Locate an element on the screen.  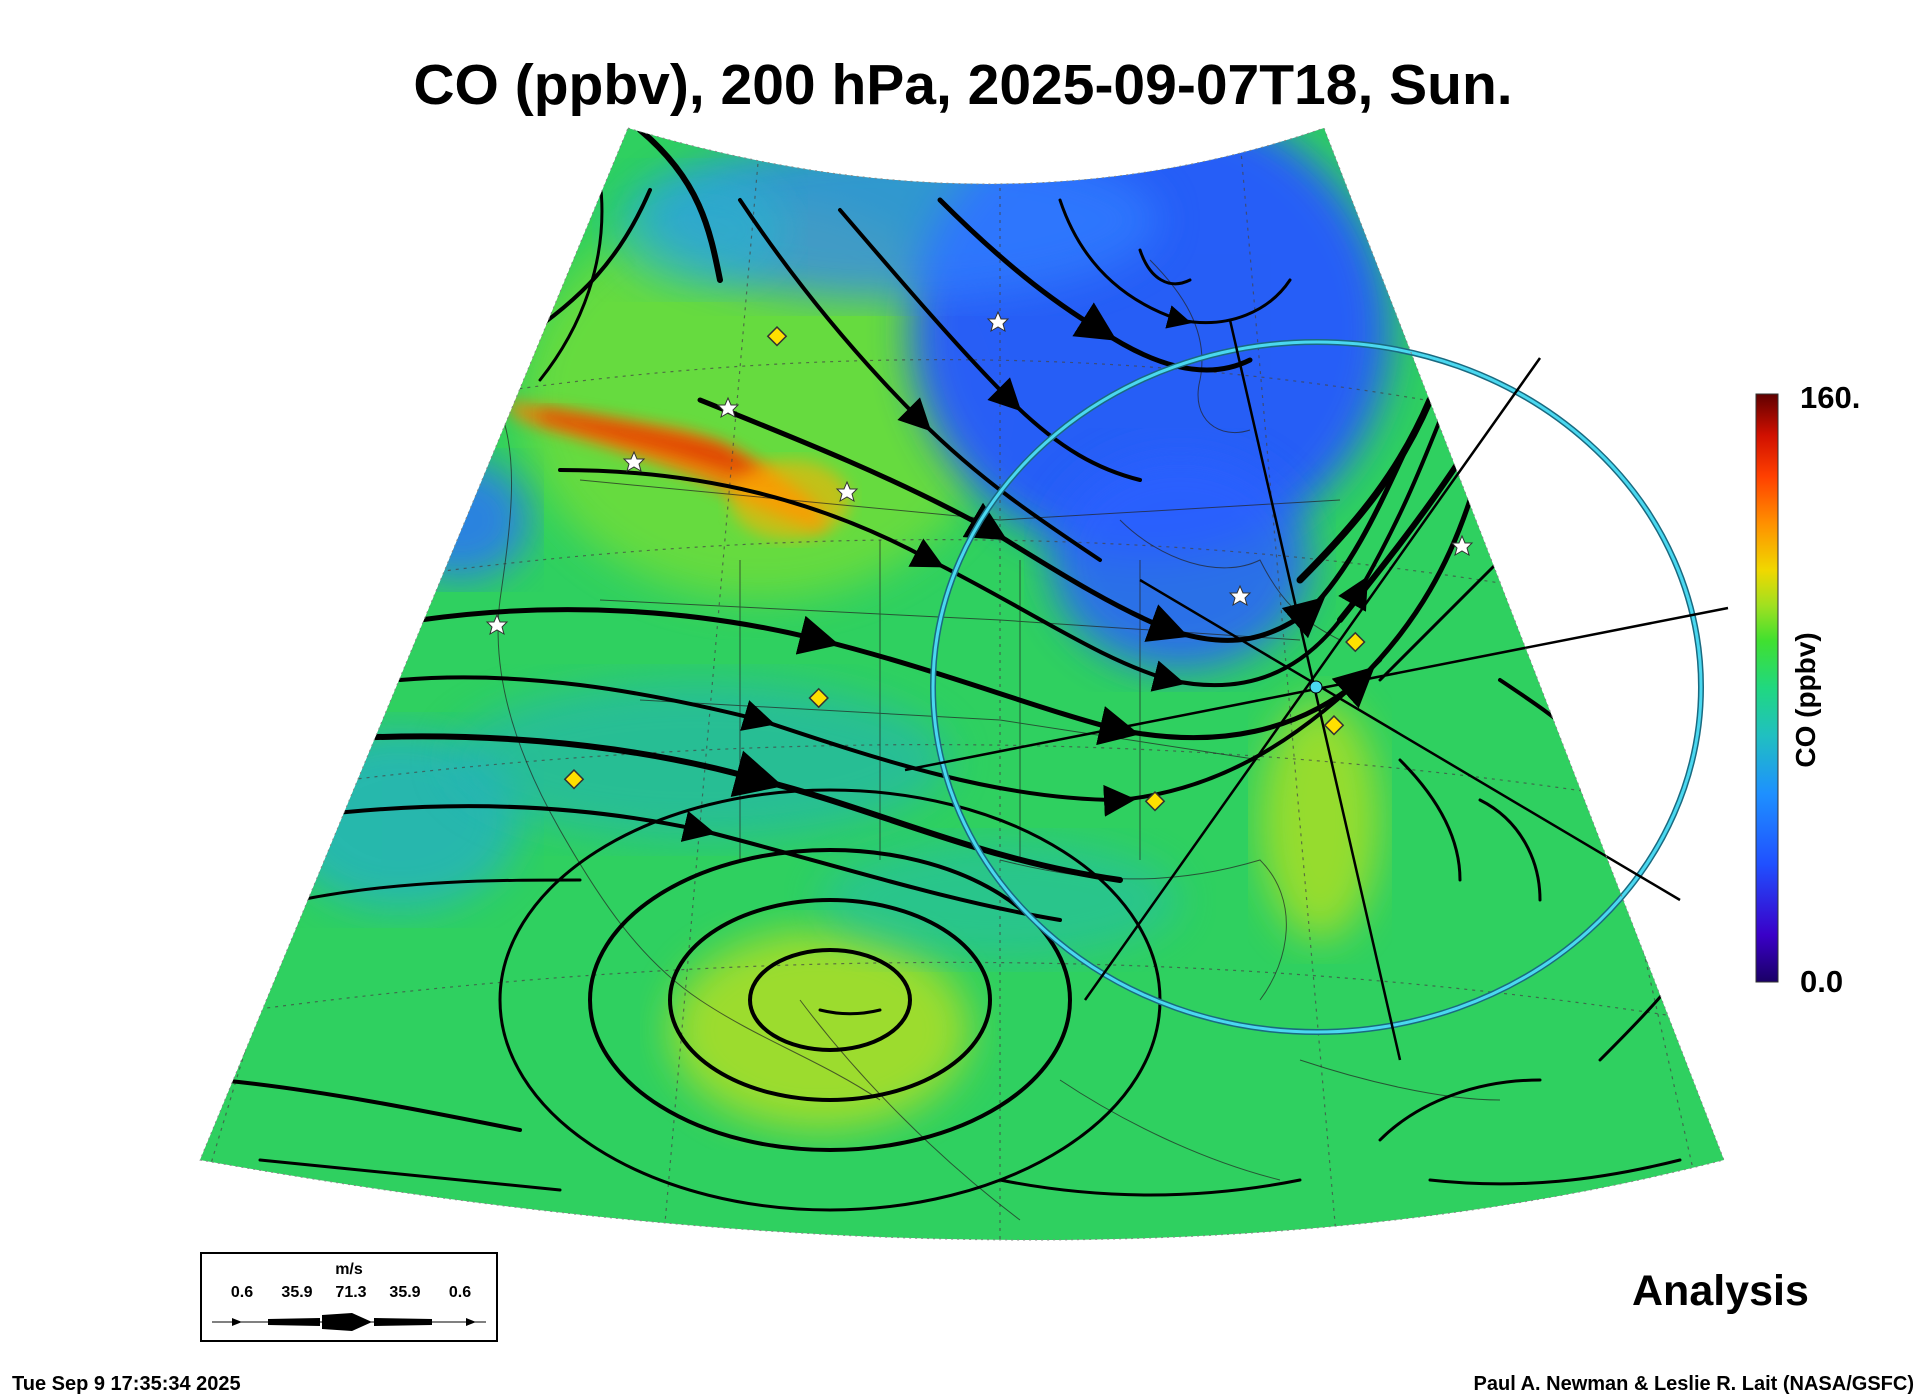
colorbar-min-label: 0.0 is located at coordinates (1822, 981).